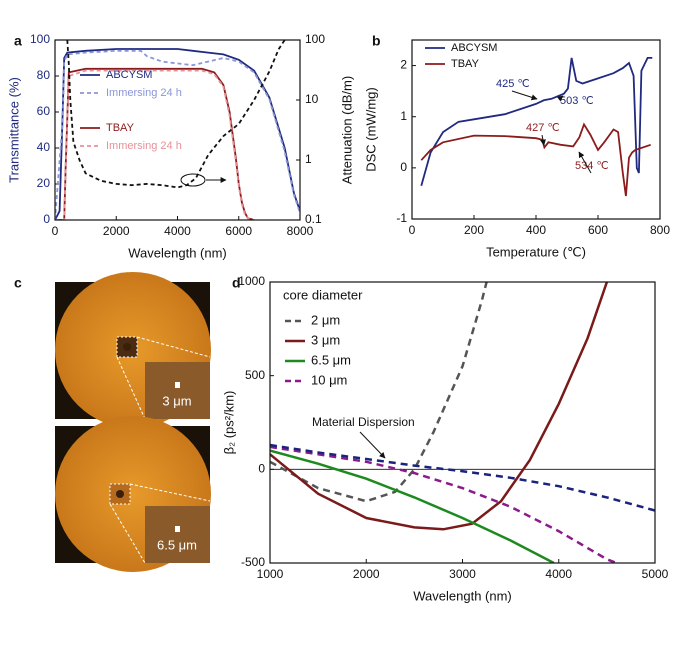  Describe the element at coordinates (13, 130) in the screenshot. I see `y-axis-title: Transmittance (%)` at that location.